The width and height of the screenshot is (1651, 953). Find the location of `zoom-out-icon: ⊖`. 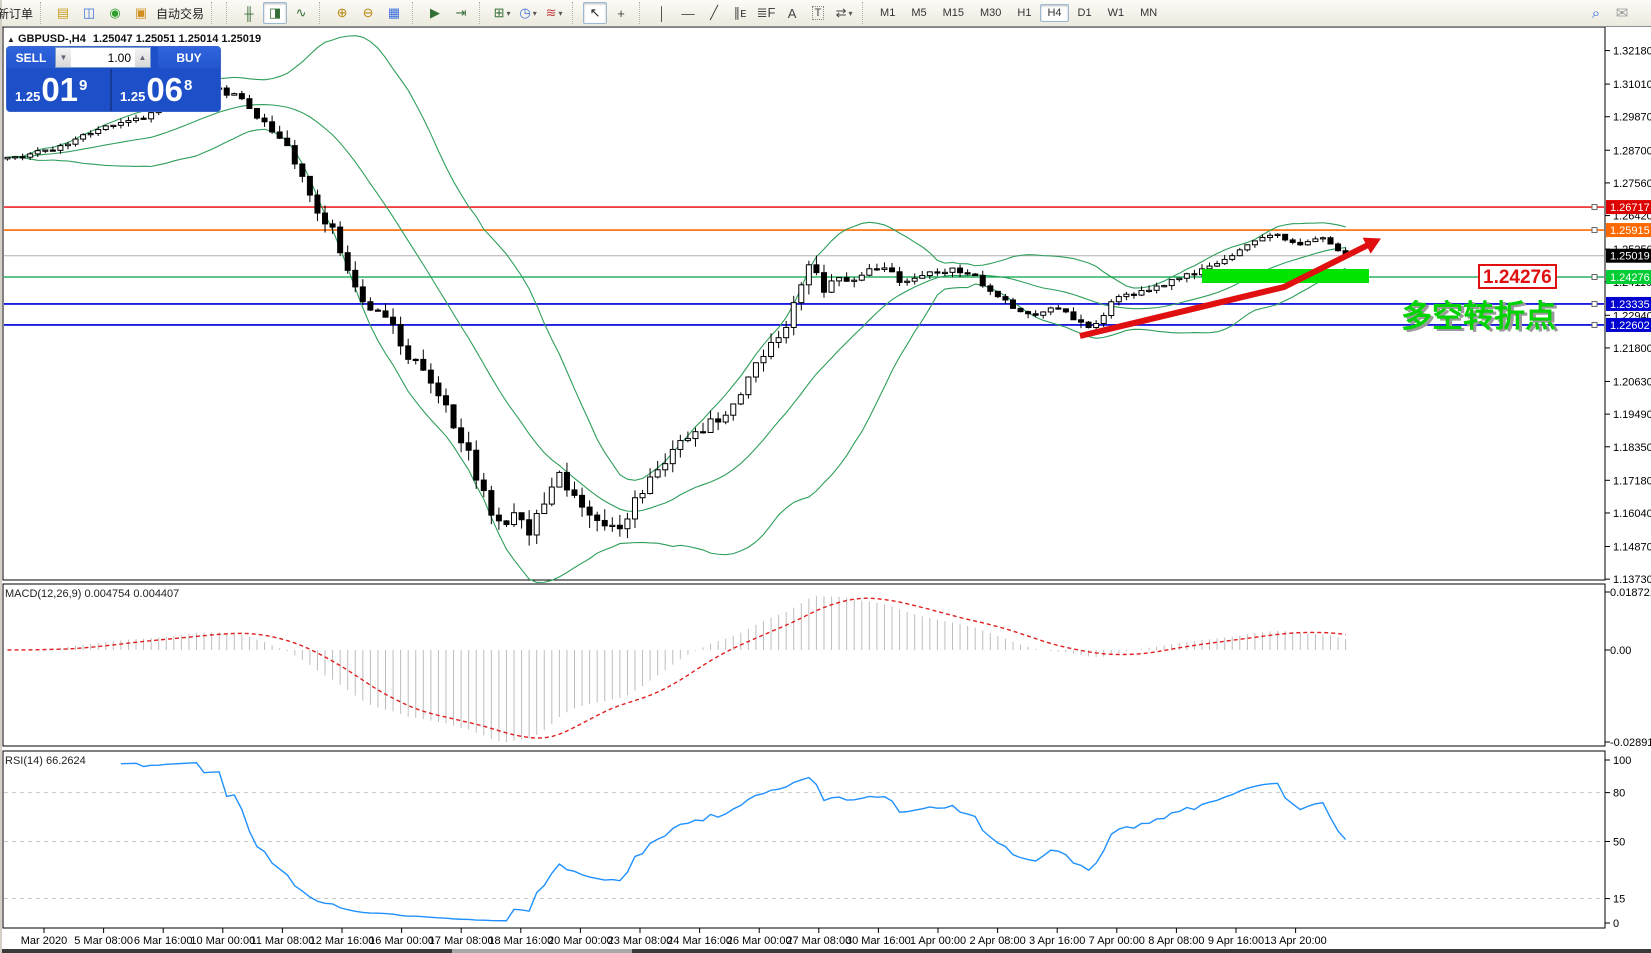

zoom-out-icon: ⊖ is located at coordinates (368, 13).